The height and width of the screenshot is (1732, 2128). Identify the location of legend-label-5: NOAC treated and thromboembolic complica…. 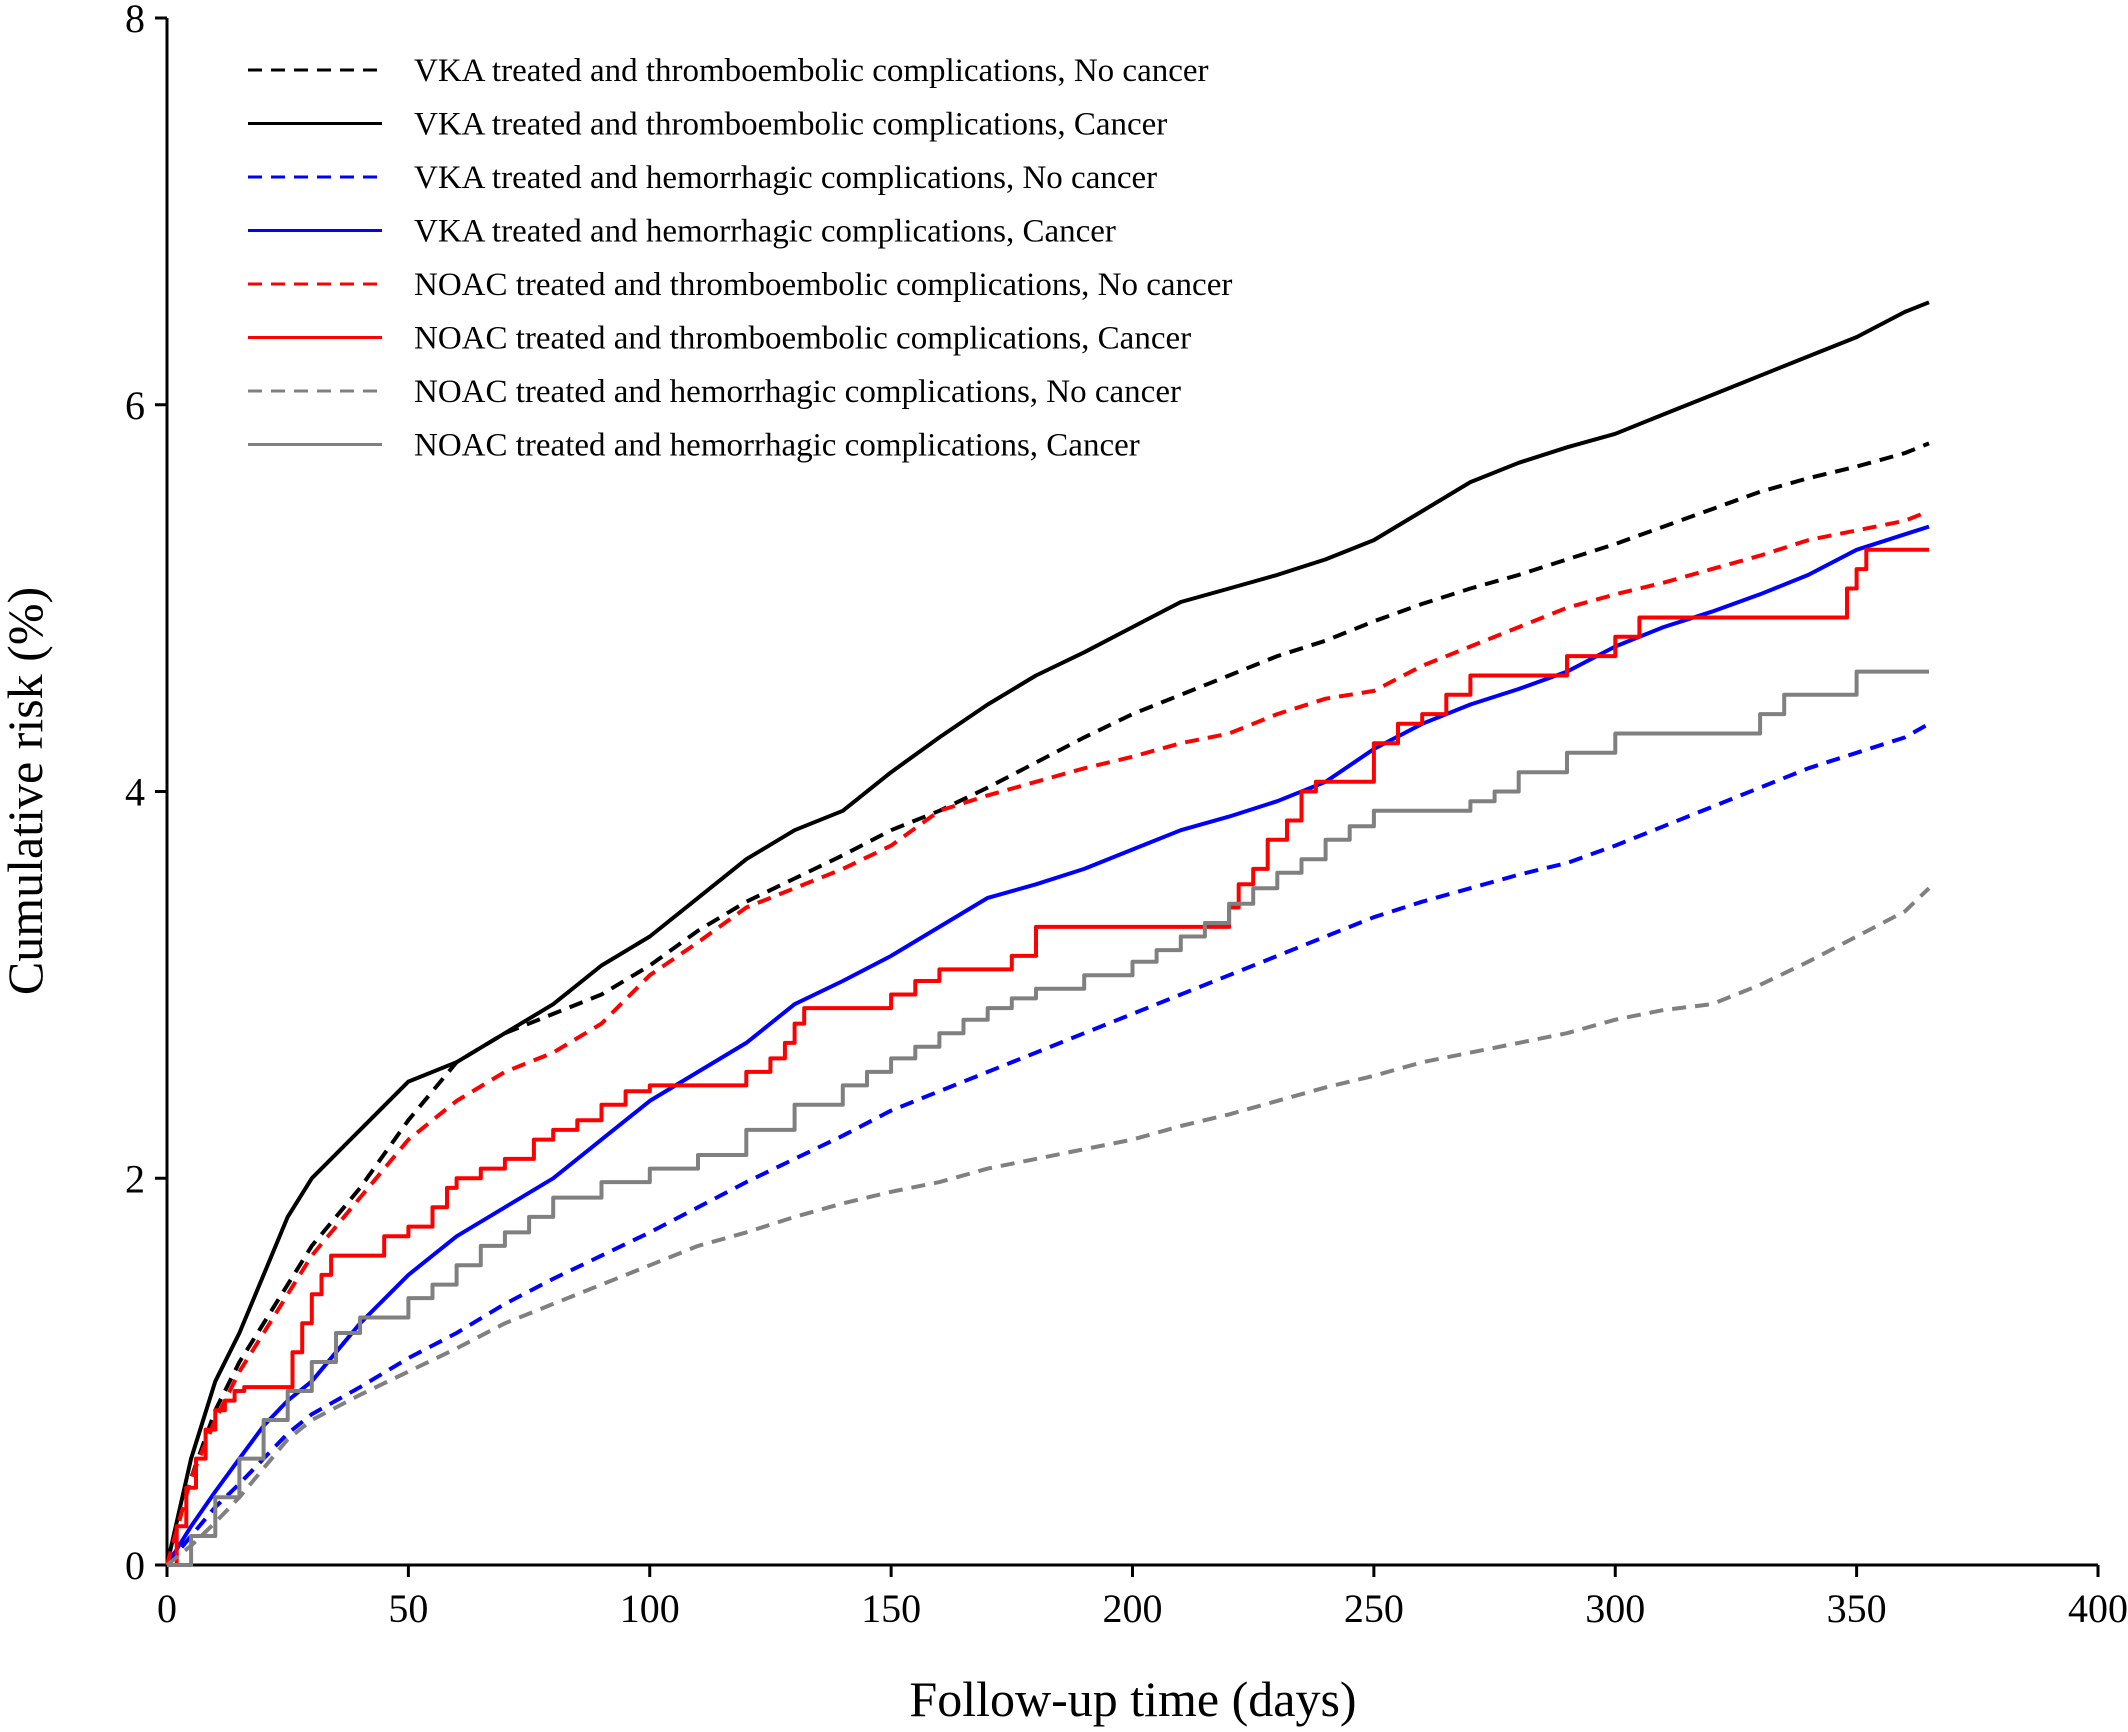
(823, 285).